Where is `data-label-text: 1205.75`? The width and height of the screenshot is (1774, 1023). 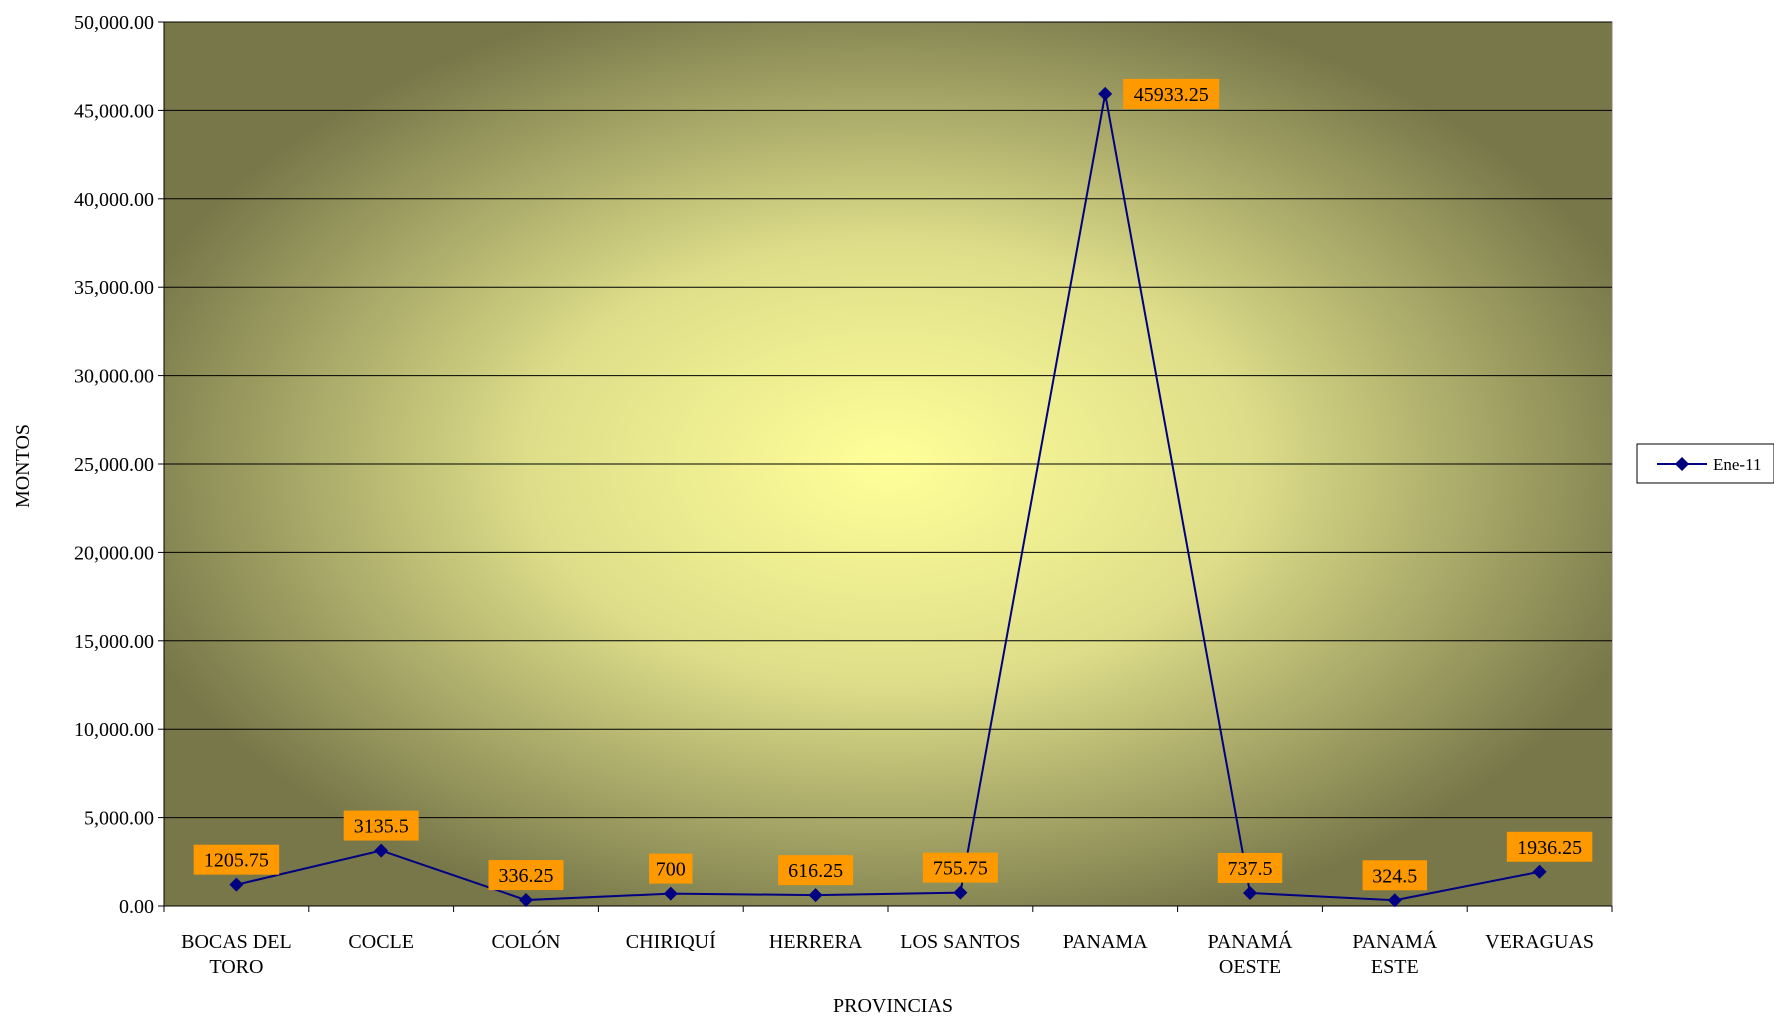
data-label-text: 1205.75 is located at coordinates (236, 861).